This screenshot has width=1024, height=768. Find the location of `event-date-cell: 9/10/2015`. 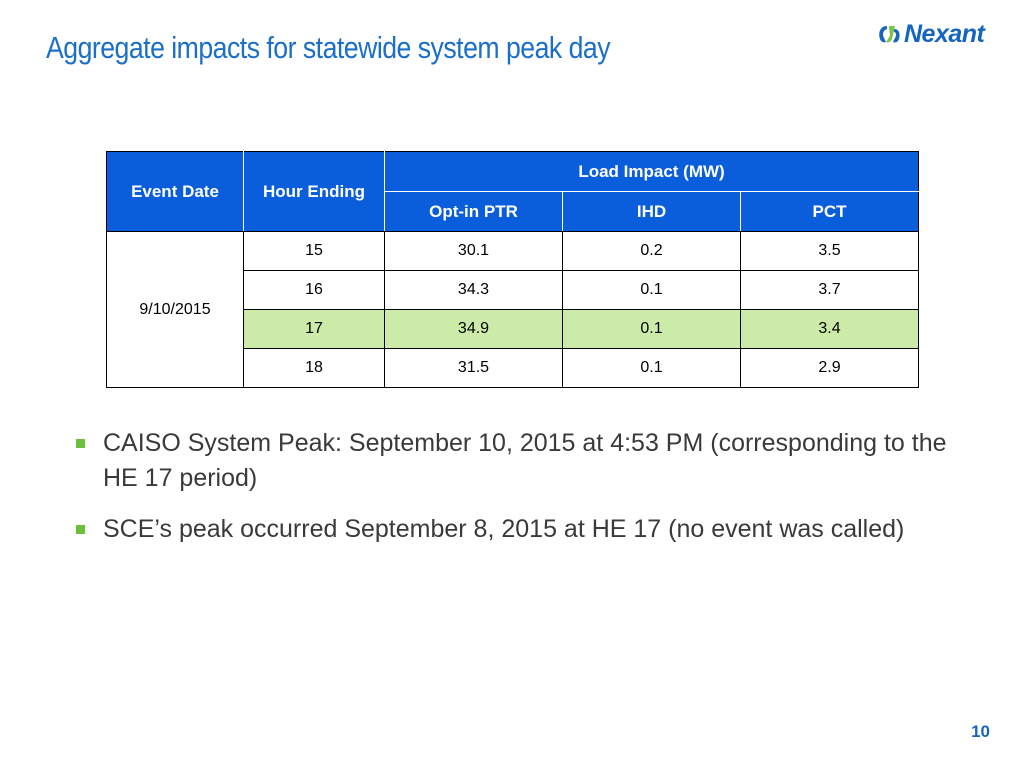

event-date-cell: 9/10/2015 is located at coordinates (175, 309).